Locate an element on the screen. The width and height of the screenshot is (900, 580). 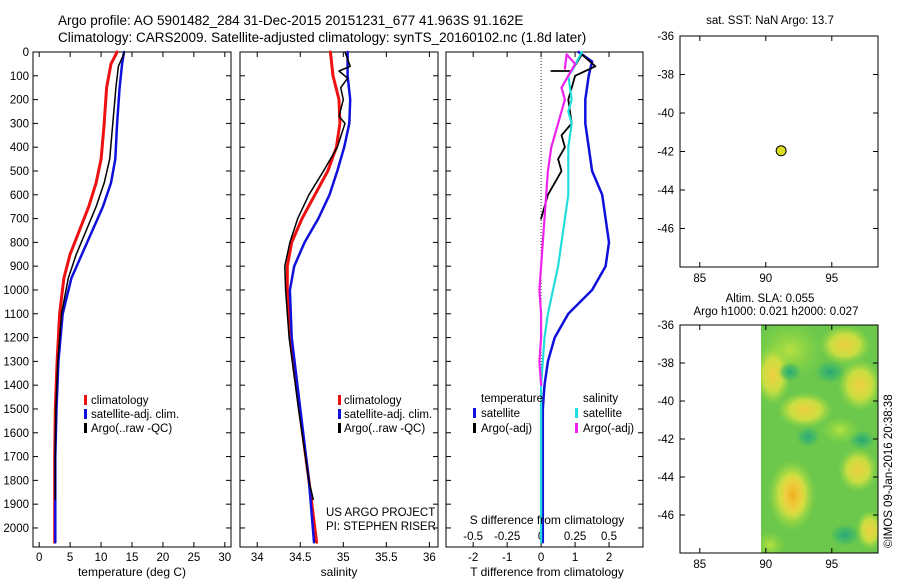
depth-tick-label: 700 is located at coordinates (19, 220).